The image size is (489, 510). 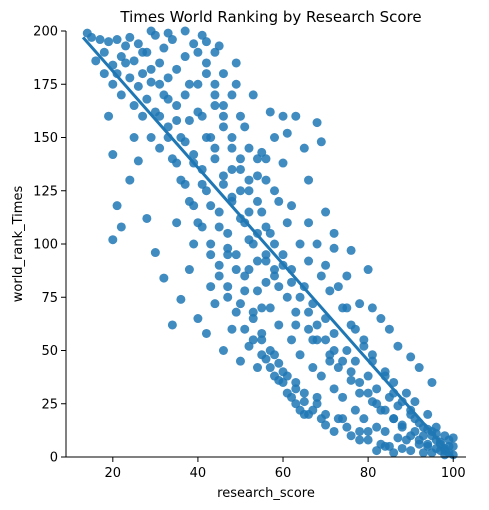 I want to click on chart-title: Times World Ranking by Research Score, so click(x=270, y=17).